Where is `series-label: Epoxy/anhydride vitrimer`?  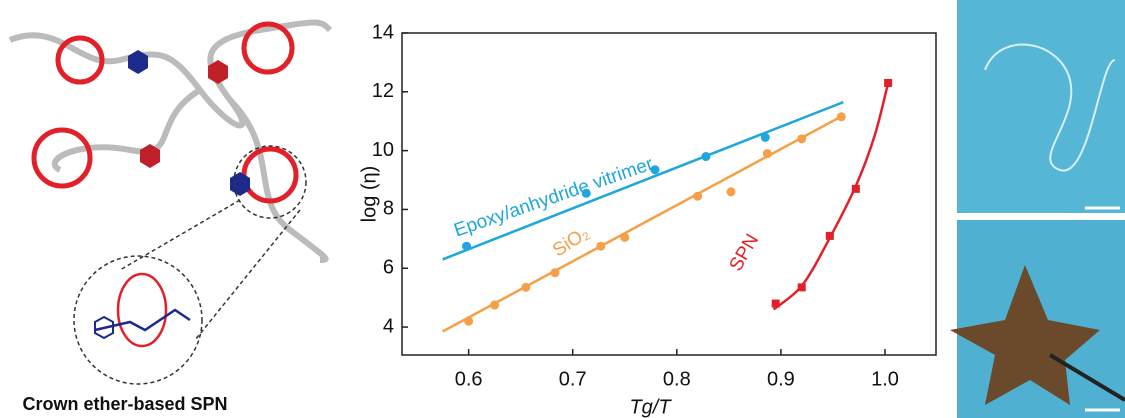 series-label: Epoxy/anhydride vitrimer is located at coordinates (553, 197).